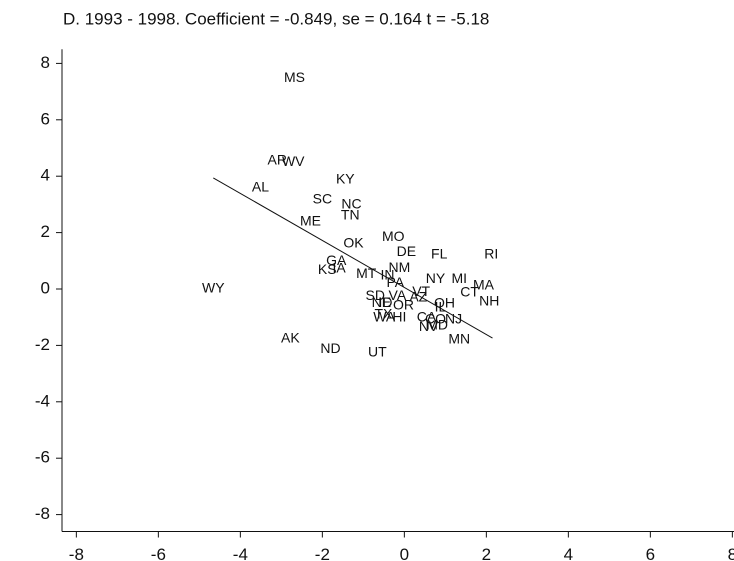 The image size is (734, 561). Describe the element at coordinates (436, 278) in the screenshot. I see `point-label: NY` at that location.